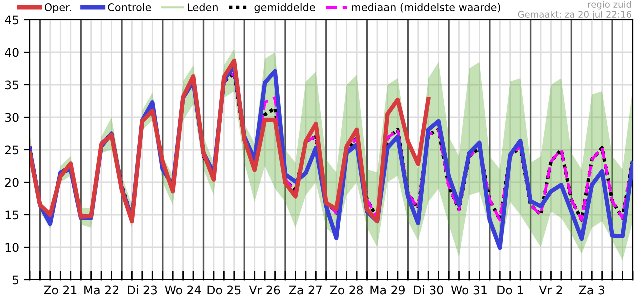 The image size is (635, 300). Describe the element at coordinates (469, 290) in the screenshot. I see `x-tick-label: Wo 31` at that location.